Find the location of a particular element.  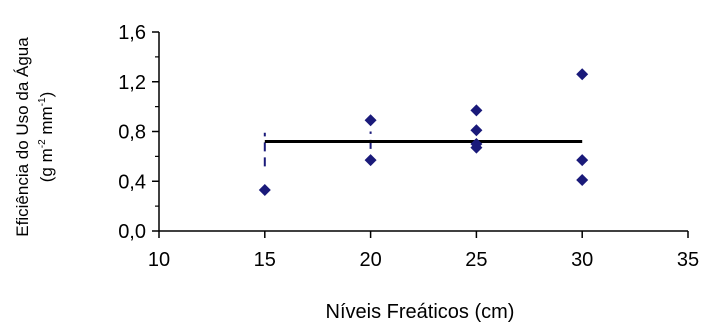

y-tick-label: 0,0 is located at coordinates (132, 232).